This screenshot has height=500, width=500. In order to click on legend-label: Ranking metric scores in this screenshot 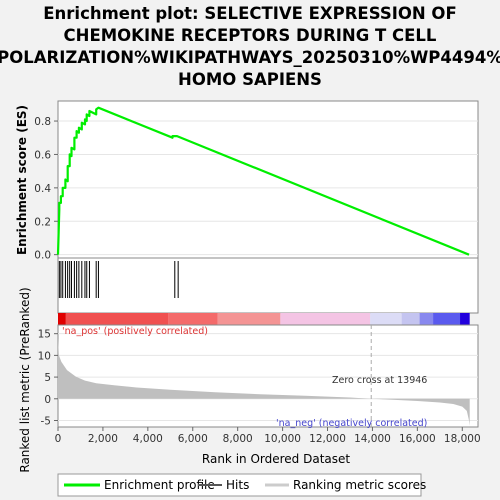, I will do `click(359, 485)`.